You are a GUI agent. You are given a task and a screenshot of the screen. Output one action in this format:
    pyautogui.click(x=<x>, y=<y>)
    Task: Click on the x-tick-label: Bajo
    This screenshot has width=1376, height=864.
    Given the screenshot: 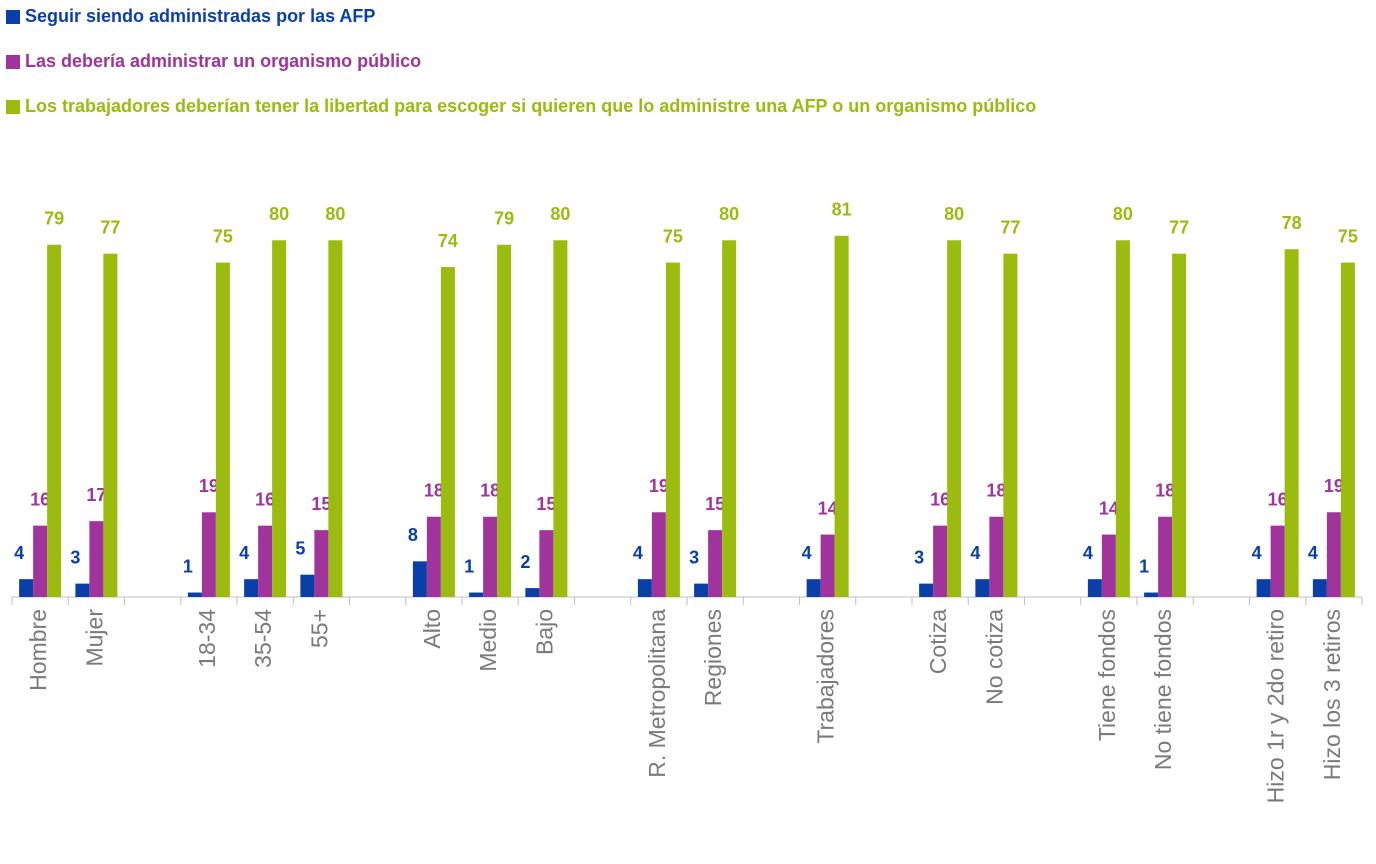 What is the action you would take?
    pyautogui.click(x=544, y=632)
    